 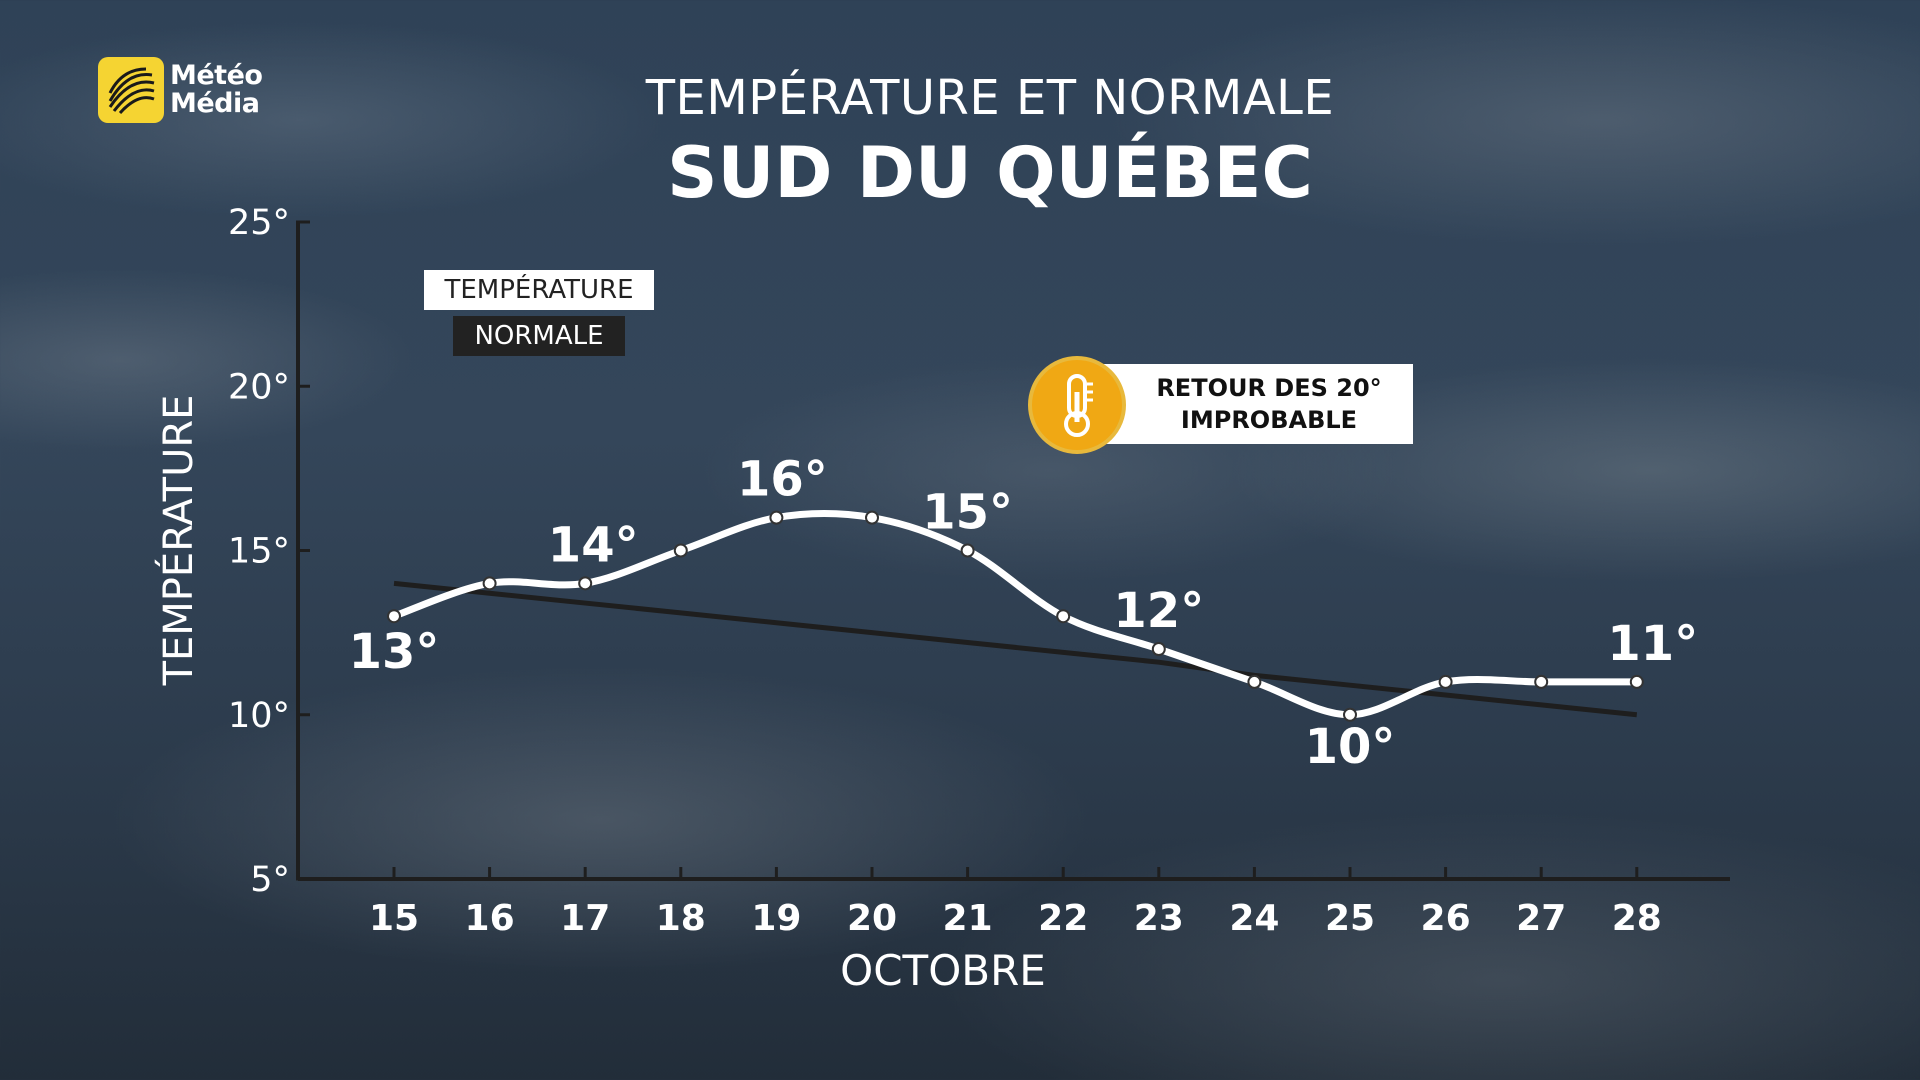 I want to click on data-label: 13°, so click(x=394, y=652).